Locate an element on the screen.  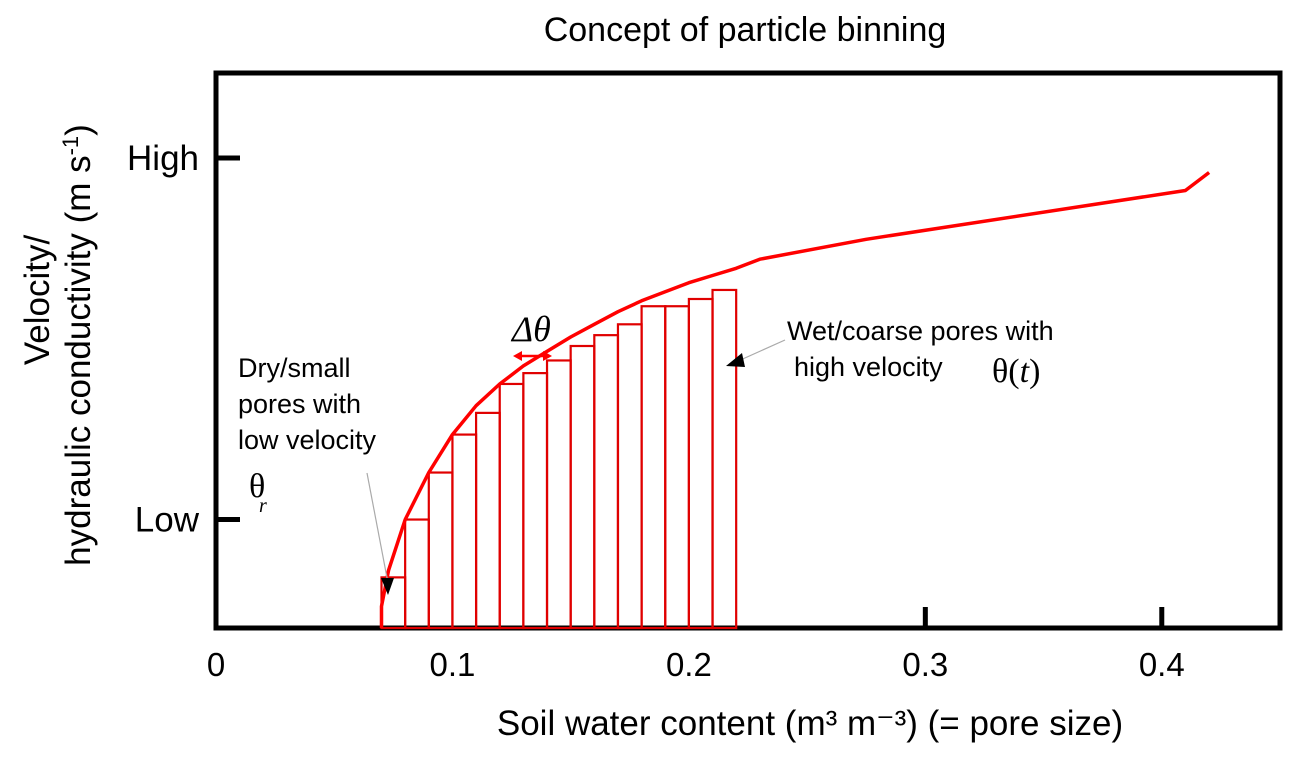
delta-theta-label: Δθ is located at coordinates (530, 329).